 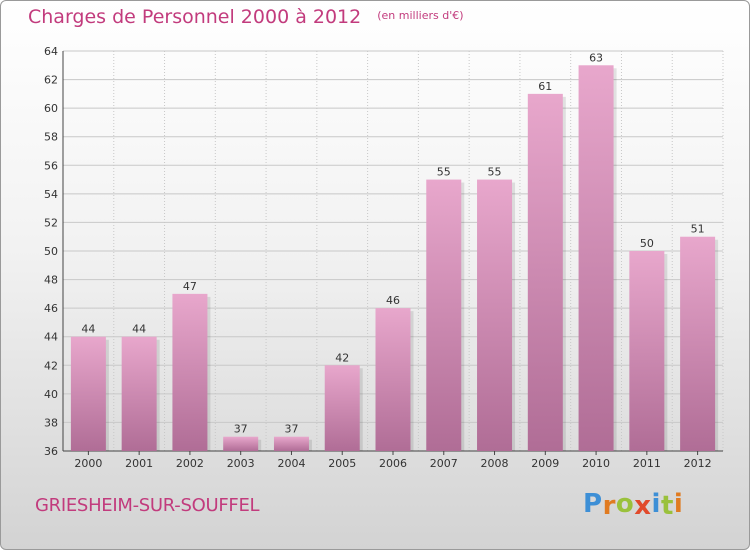 I want to click on chart-title: Charges de Personnel 2000 à 2012, so click(x=195, y=17).